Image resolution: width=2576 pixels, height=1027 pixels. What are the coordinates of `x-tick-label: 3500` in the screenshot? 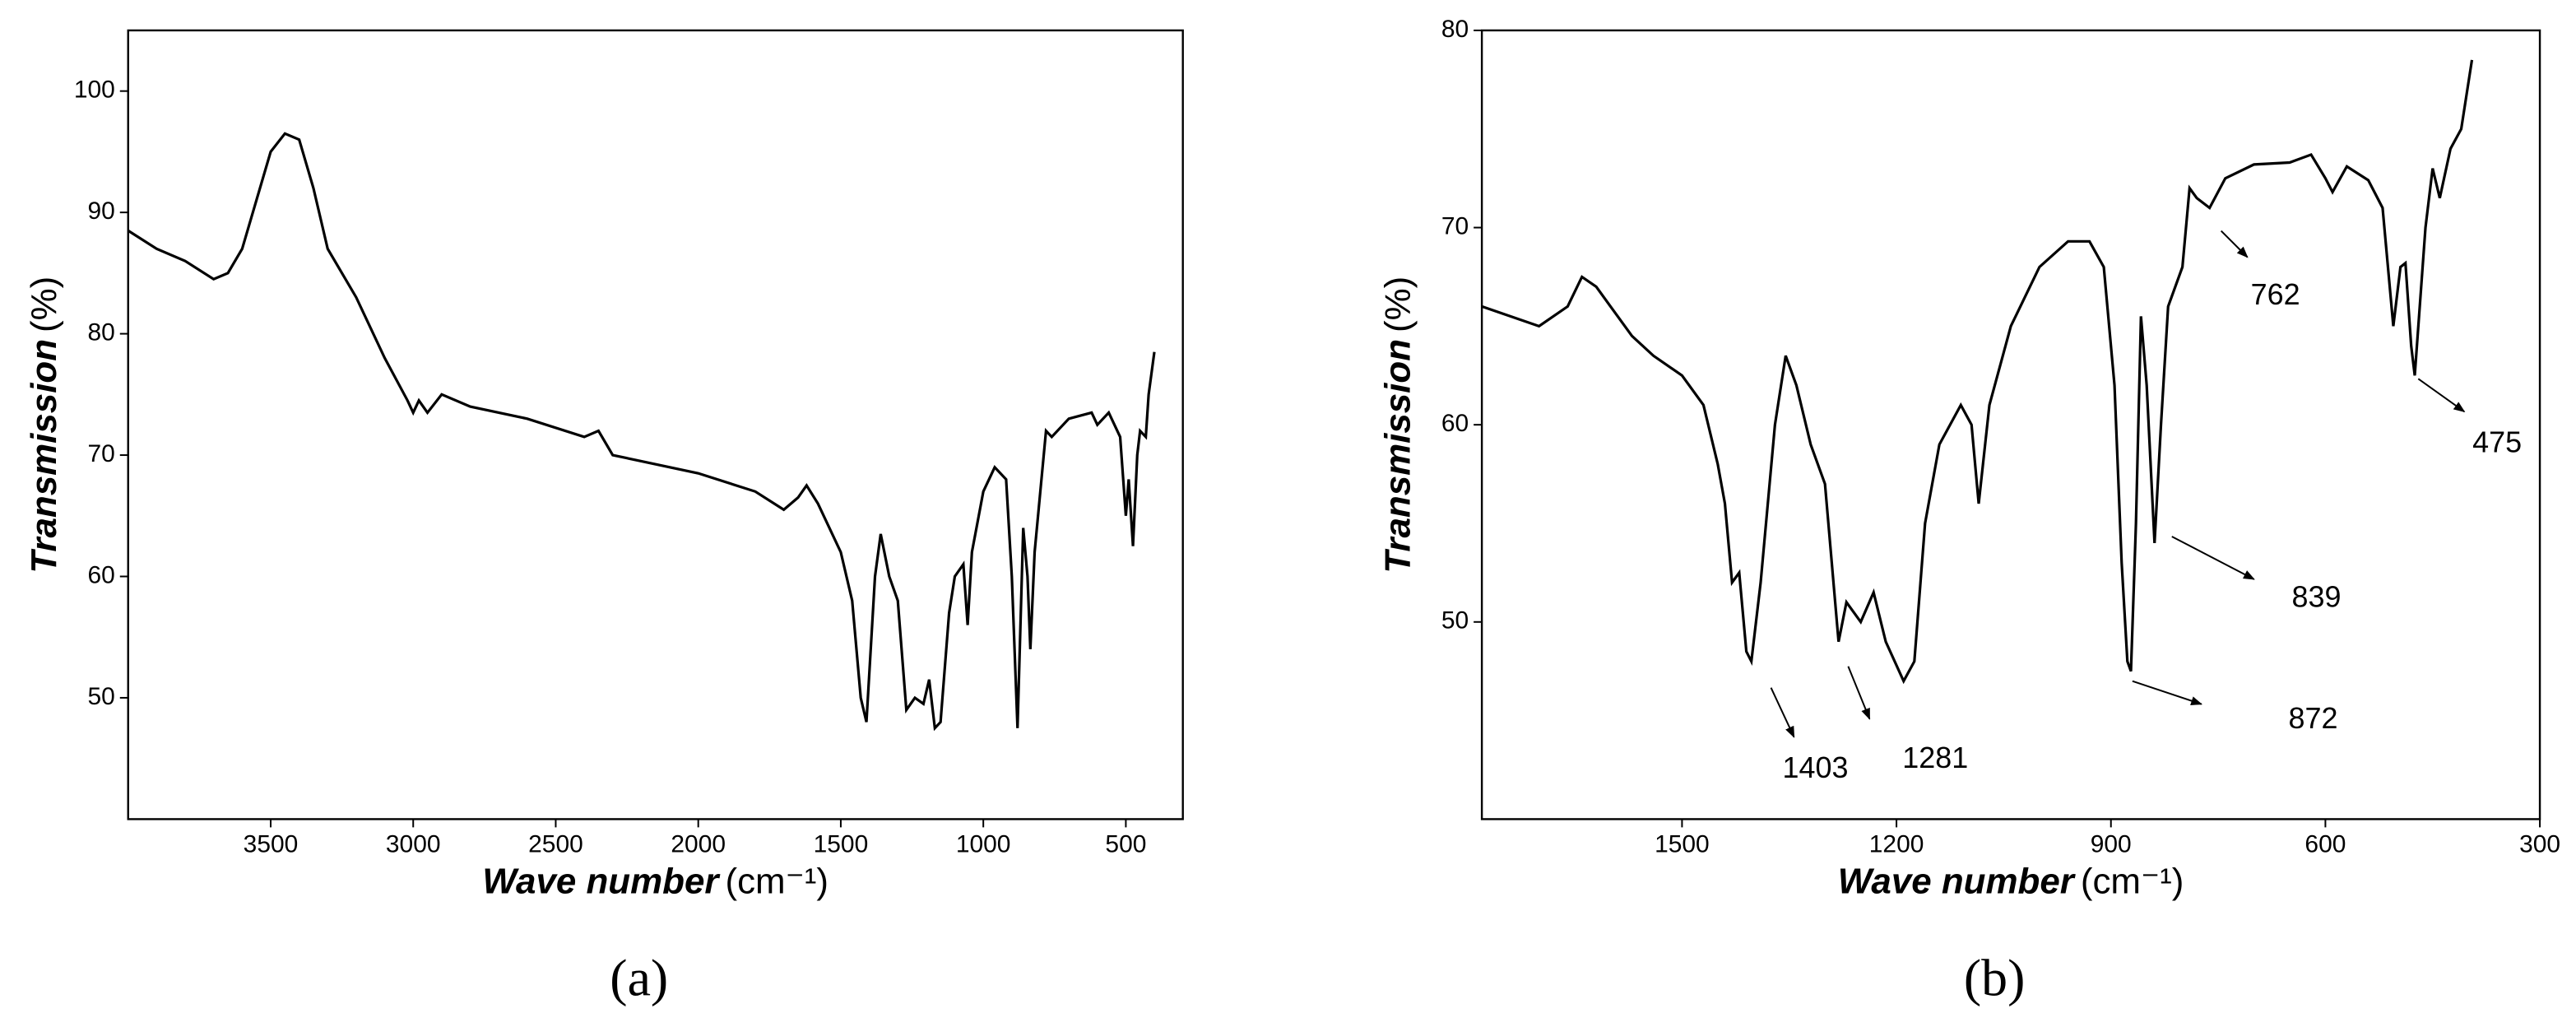 It's located at (271, 843).